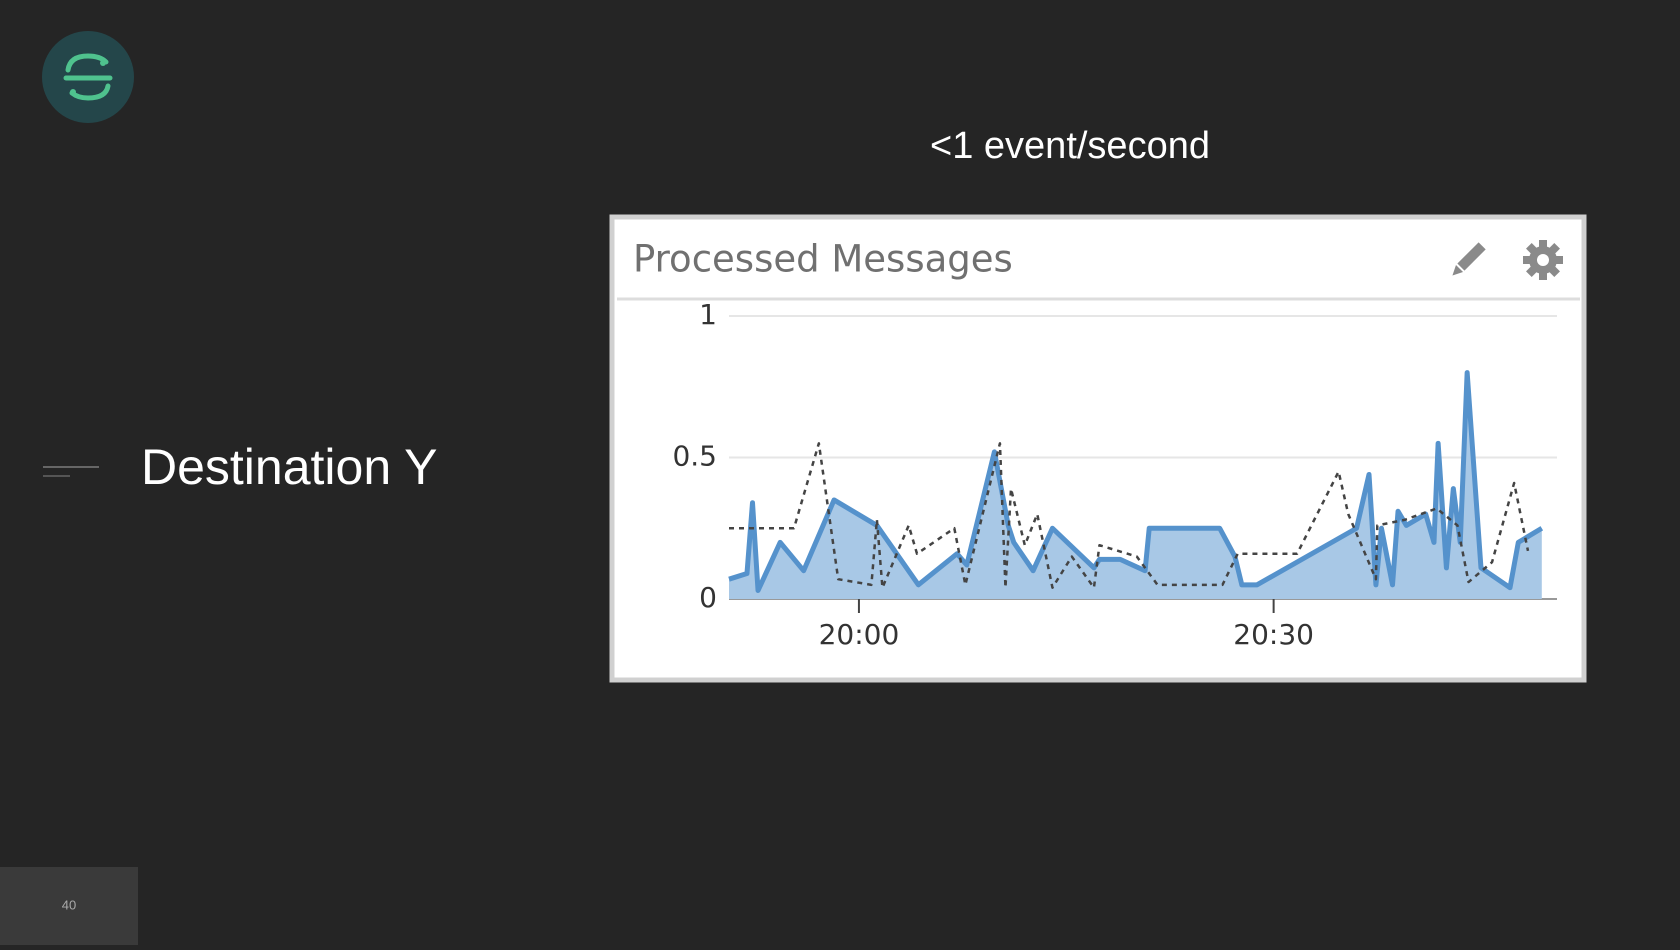  I want to click on x-tick-label: 20:30, so click(1273, 634).